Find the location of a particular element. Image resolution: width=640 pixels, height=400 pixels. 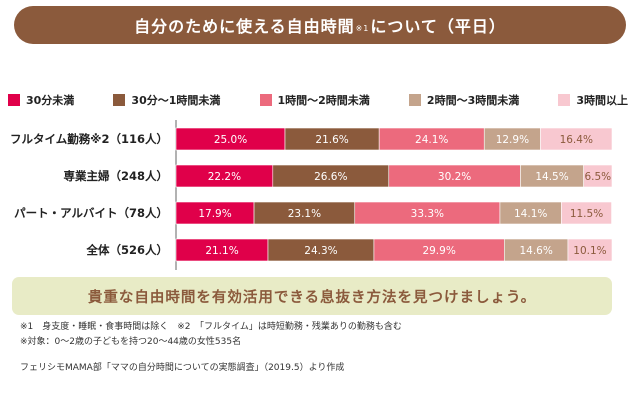

bar-data-label: 24.1% is located at coordinates (431, 140).